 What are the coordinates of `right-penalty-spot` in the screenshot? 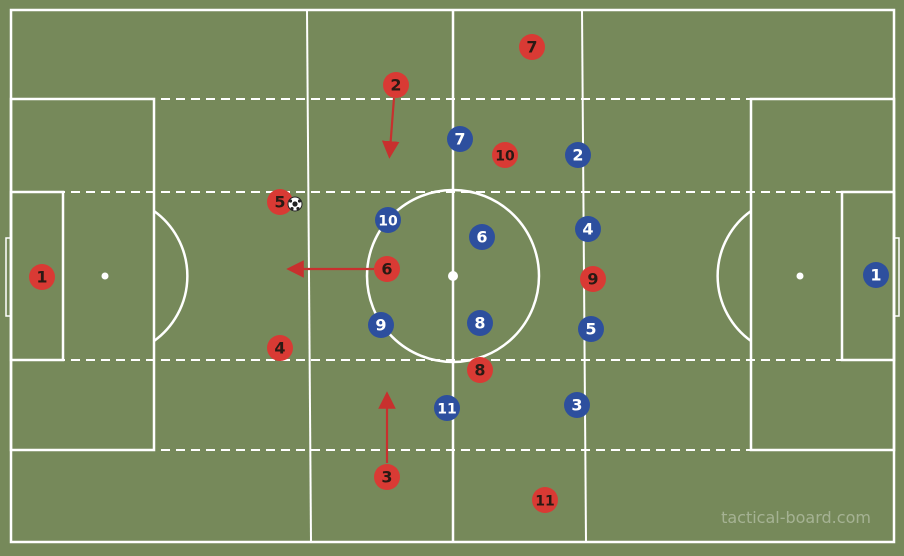 It's located at (800, 276).